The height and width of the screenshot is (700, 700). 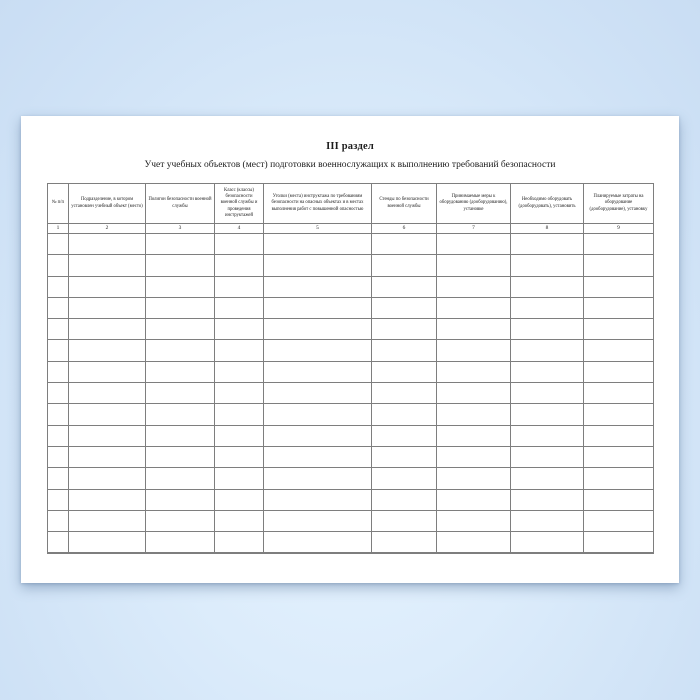 What do you see at coordinates (180, 228) in the screenshot?
I see `column-number-cell: 3` at bounding box center [180, 228].